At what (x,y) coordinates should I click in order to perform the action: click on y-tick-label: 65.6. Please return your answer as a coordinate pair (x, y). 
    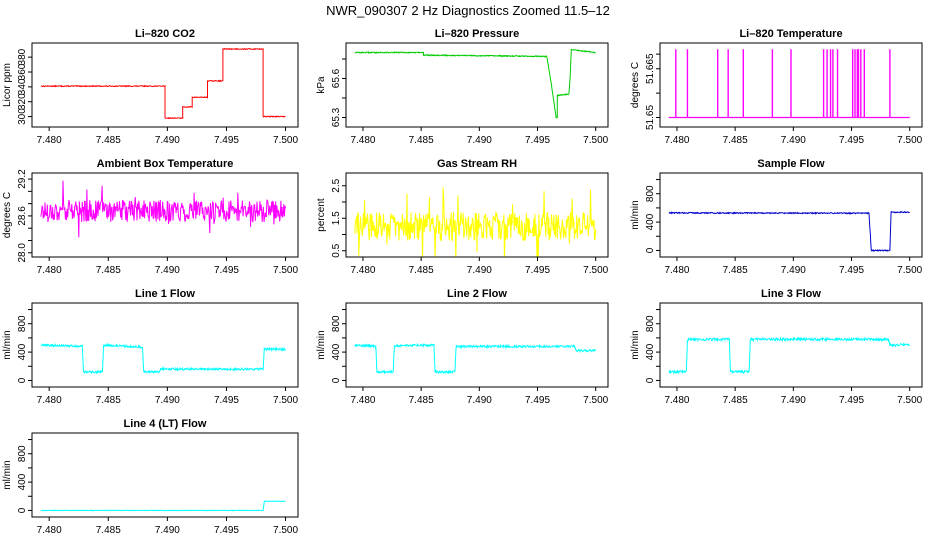
    Looking at the image, I should click on (336, 78).